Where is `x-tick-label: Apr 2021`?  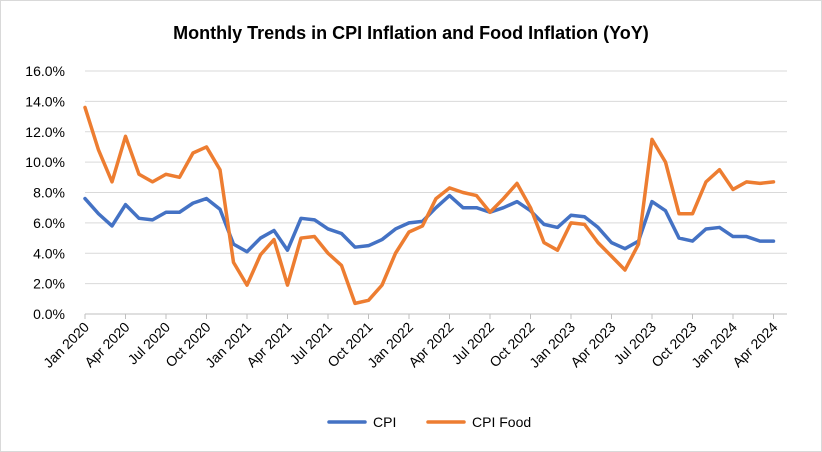 x-tick-label: Apr 2021 is located at coordinates (269, 345).